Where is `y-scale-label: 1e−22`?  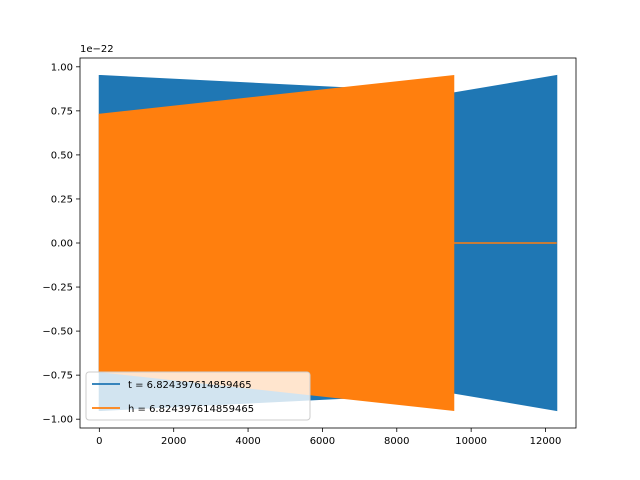 y-scale-label: 1e−22 is located at coordinates (97, 49).